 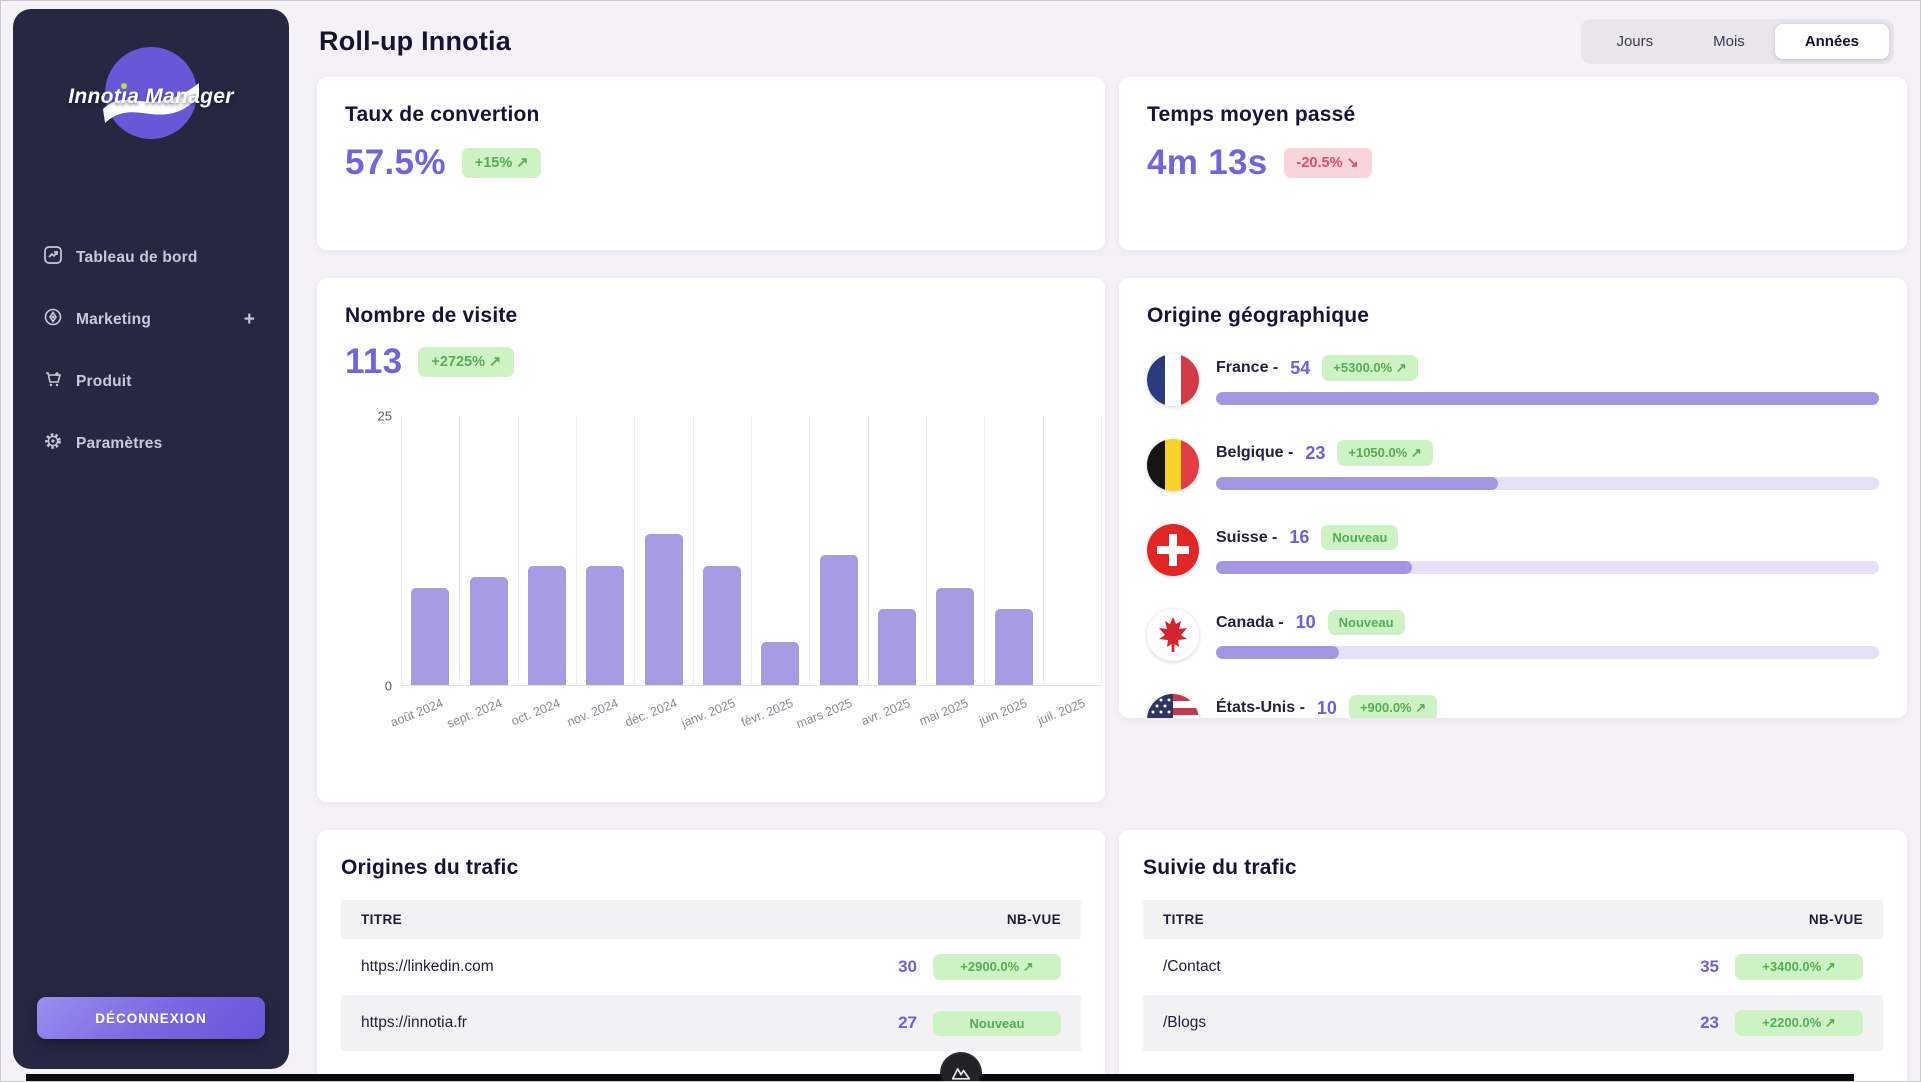 I want to click on sidebar-item-produit: Produit, so click(x=151, y=381).